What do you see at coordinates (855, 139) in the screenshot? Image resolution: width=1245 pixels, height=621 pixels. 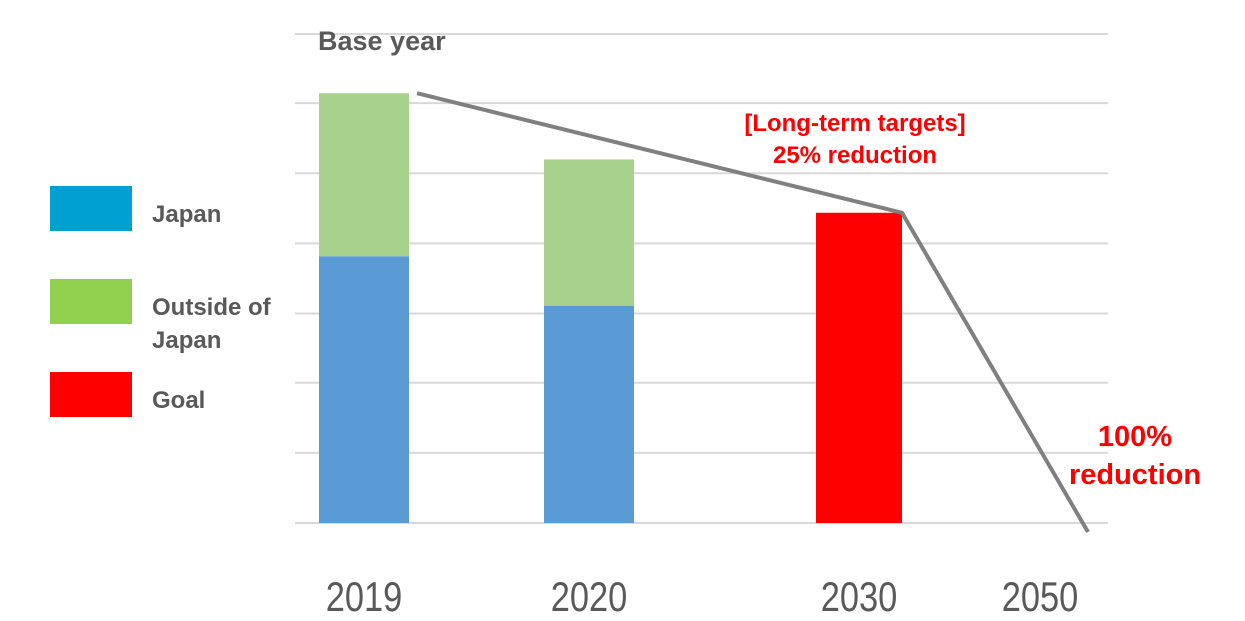 I see `long-term-target-annotation: [Long-term targets] 25% reduction` at bounding box center [855, 139].